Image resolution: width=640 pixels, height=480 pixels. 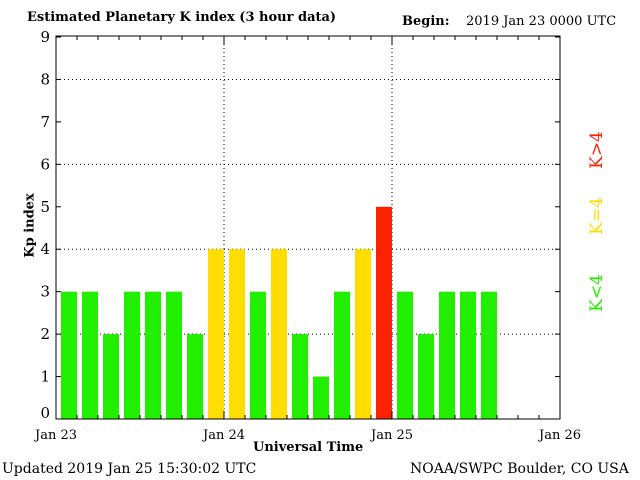 What do you see at coordinates (596, 216) in the screenshot?
I see `legend-equal: K=4` at bounding box center [596, 216].